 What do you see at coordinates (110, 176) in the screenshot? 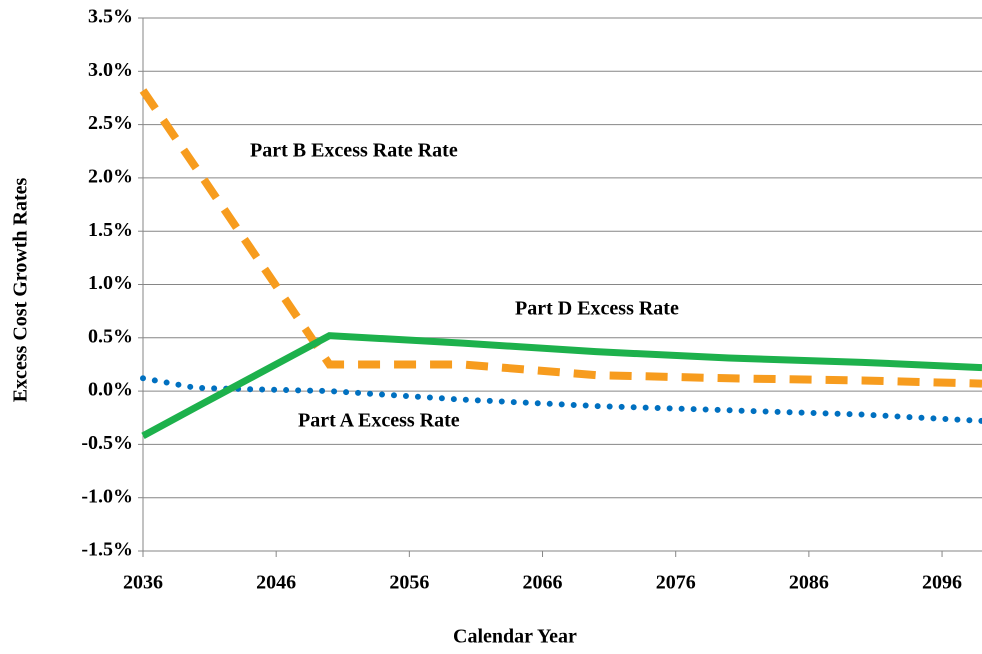
I see `y-tick-label: 2.0%` at bounding box center [110, 176].